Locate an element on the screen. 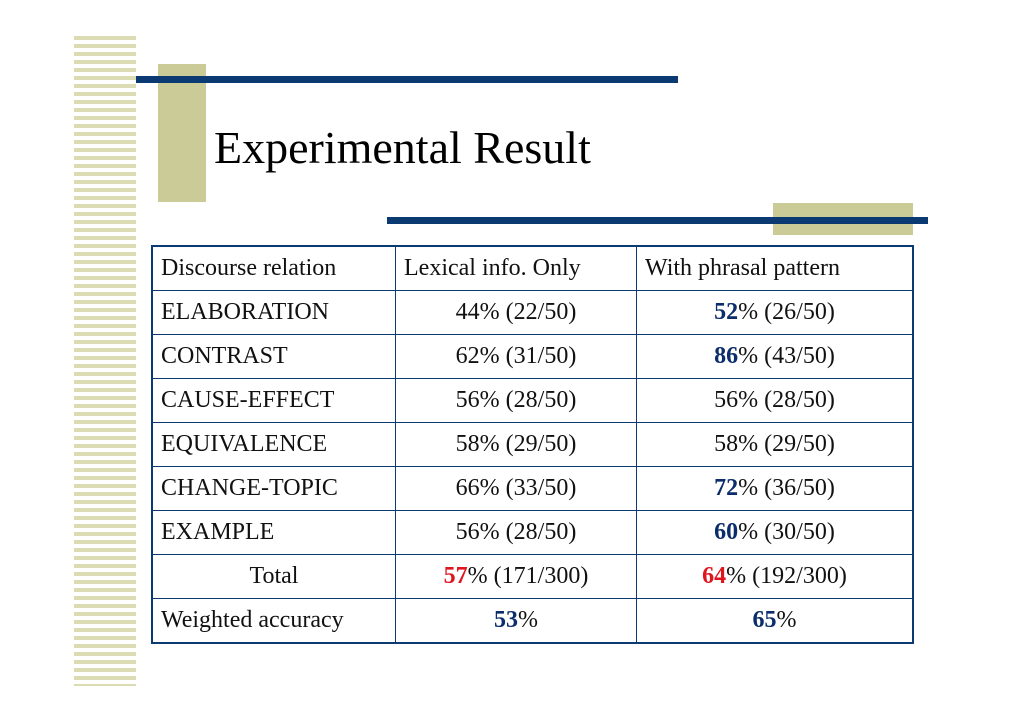  slide-title: Experimental Result is located at coordinates (402, 147).